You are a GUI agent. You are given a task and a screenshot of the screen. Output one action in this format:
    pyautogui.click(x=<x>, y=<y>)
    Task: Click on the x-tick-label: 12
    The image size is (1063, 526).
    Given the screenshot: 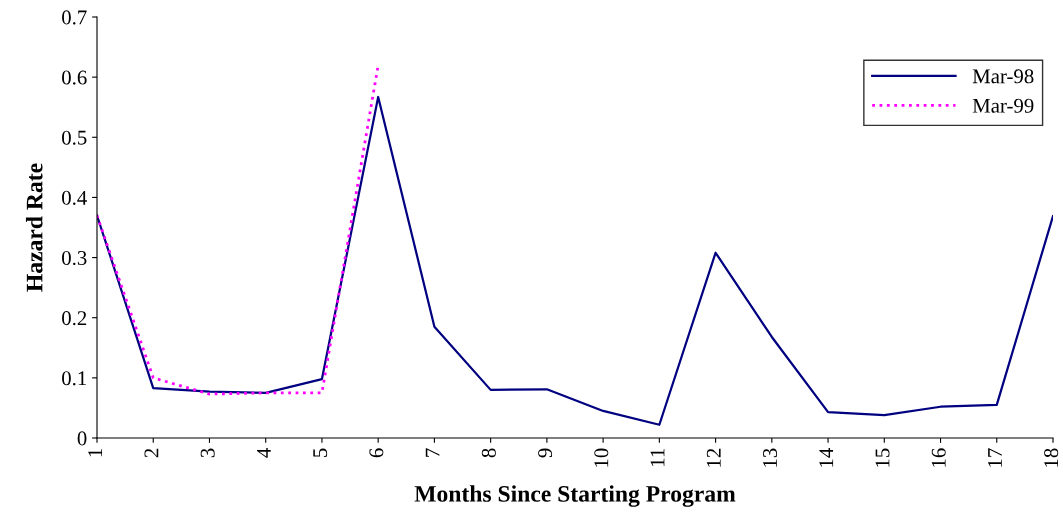 What is the action you would take?
    pyautogui.click(x=713, y=457)
    